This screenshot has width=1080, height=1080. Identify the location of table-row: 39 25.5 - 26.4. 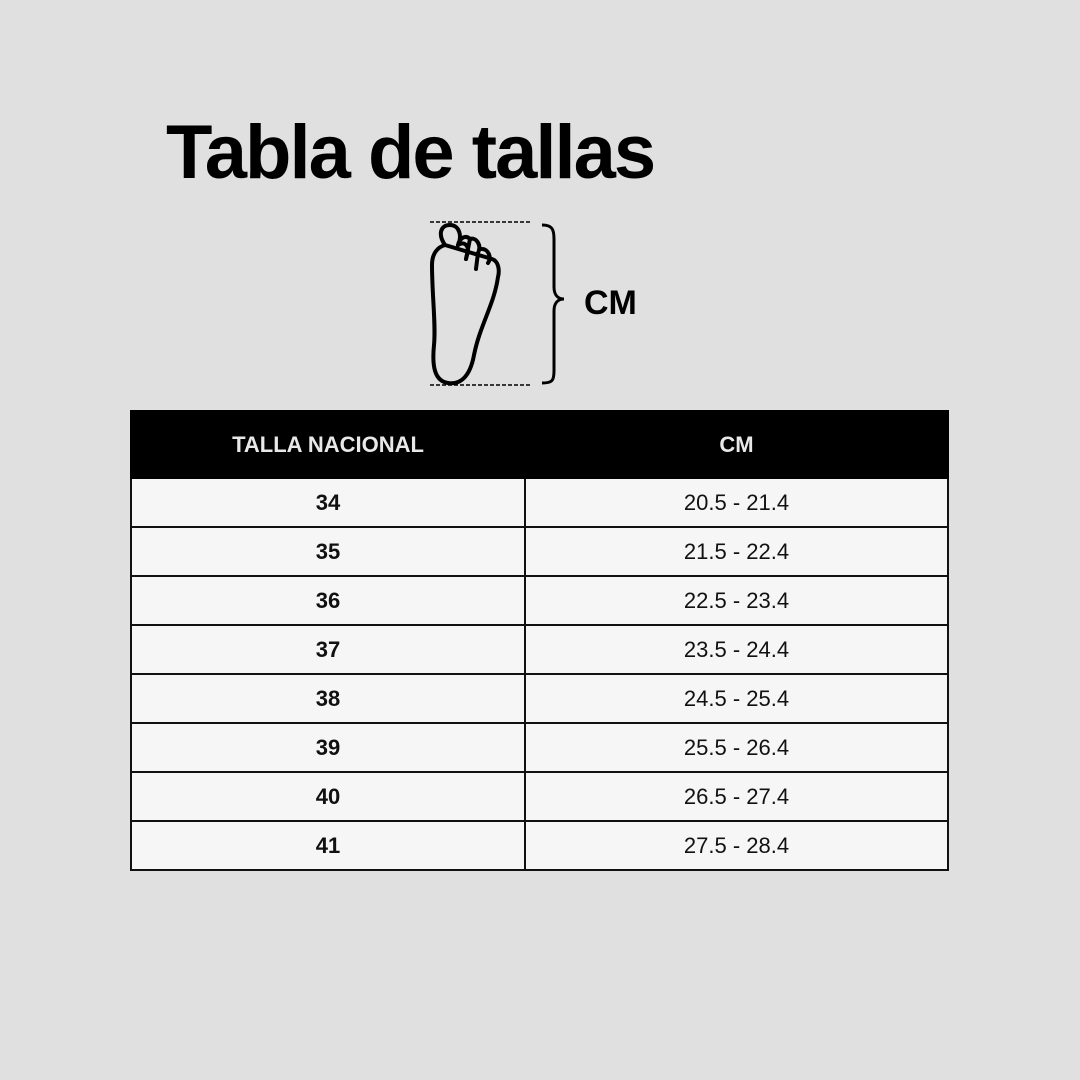
(539, 747).